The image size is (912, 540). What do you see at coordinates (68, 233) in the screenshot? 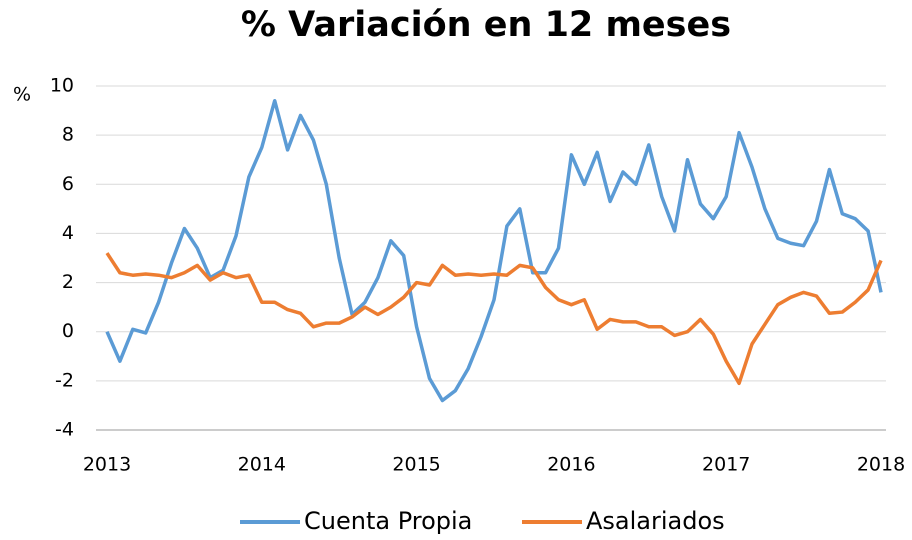
I see `y-tick-label: 4` at bounding box center [68, 233].